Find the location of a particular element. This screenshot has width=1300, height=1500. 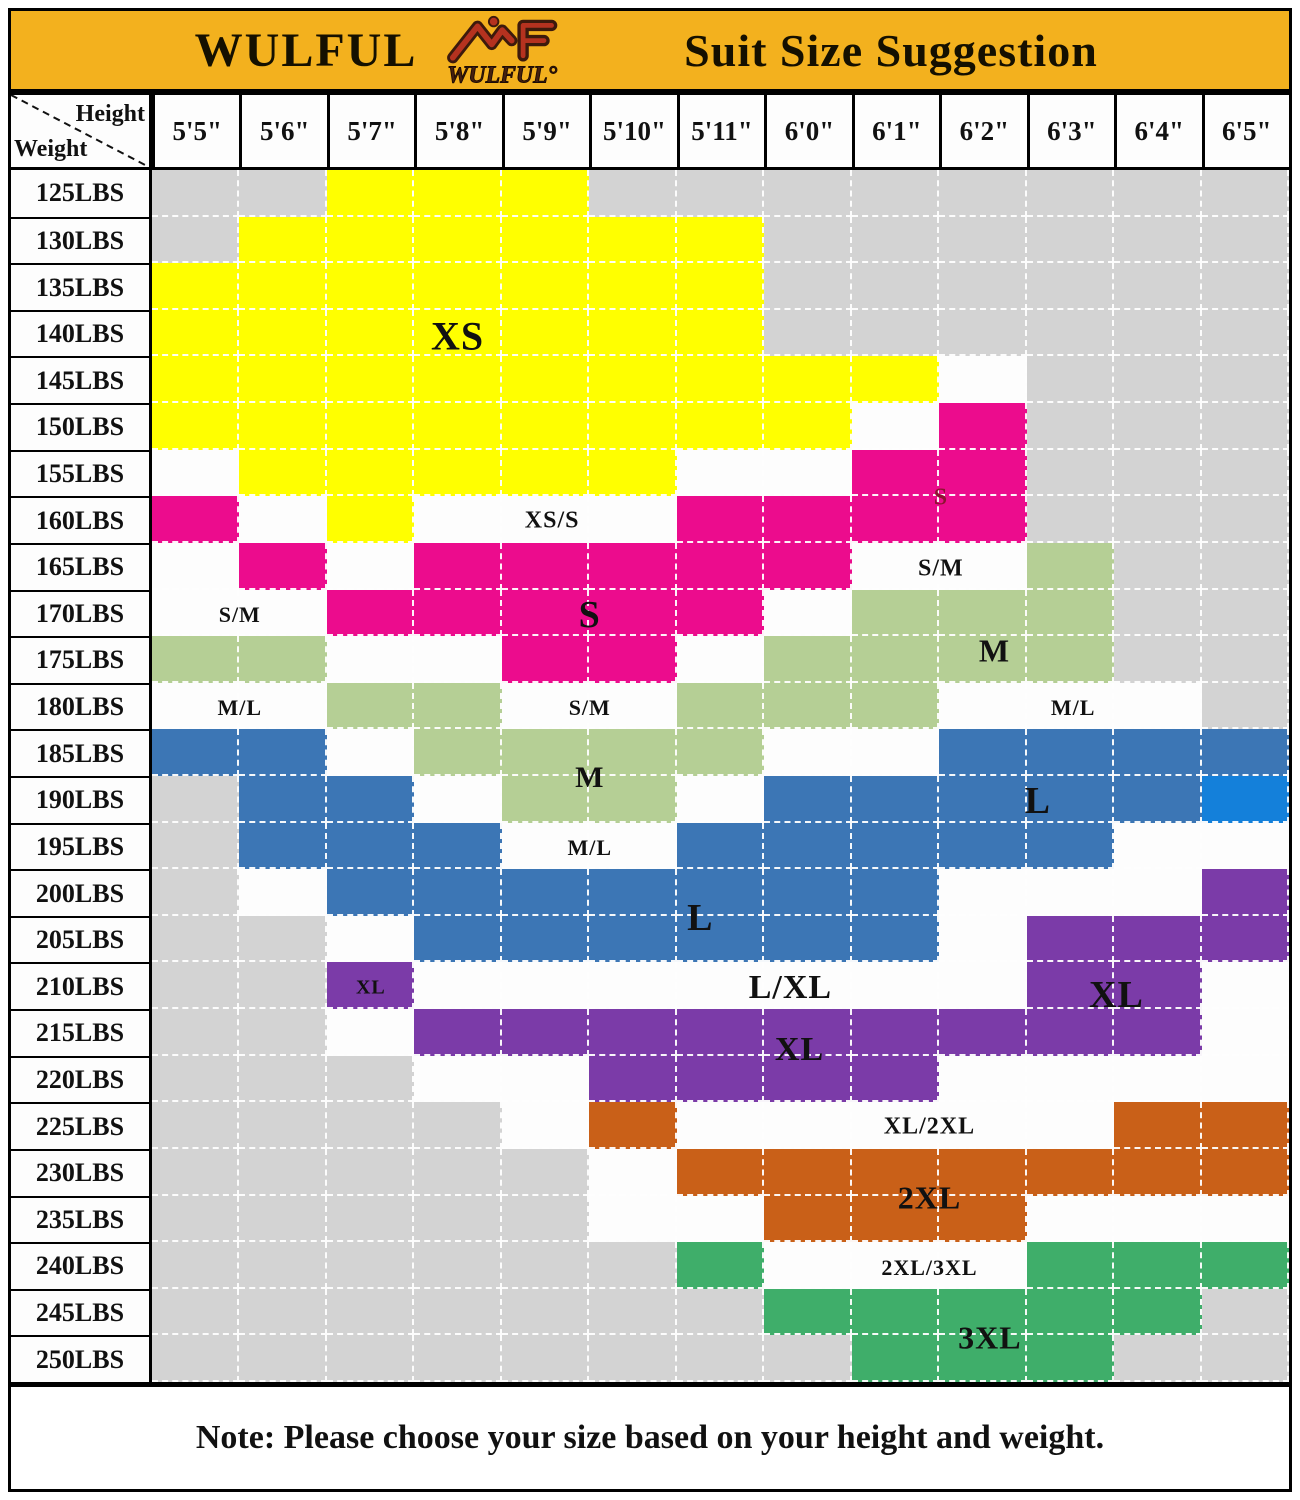

row-header-weight: 245LBS is located at coordinates (80, 1312).